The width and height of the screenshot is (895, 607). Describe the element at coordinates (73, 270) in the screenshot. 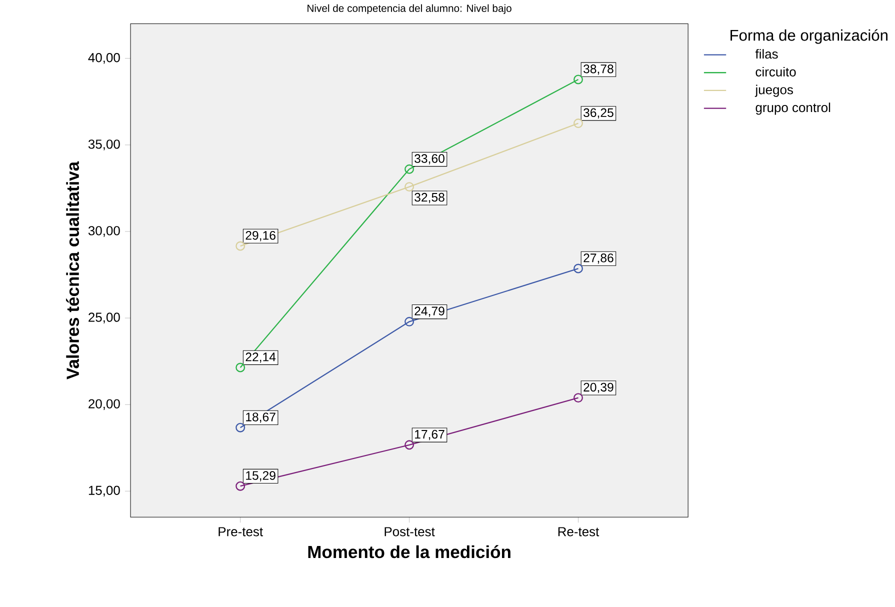

I see `y-axis-title: Valores técnica cualitativa` at that location.